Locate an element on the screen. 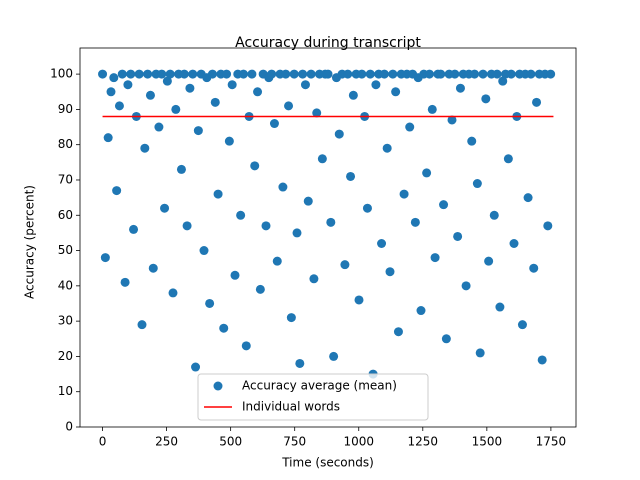 The width and height of the screenshot is (640, 480). x-tick-label: 750 is located at coordinates (294, 442).